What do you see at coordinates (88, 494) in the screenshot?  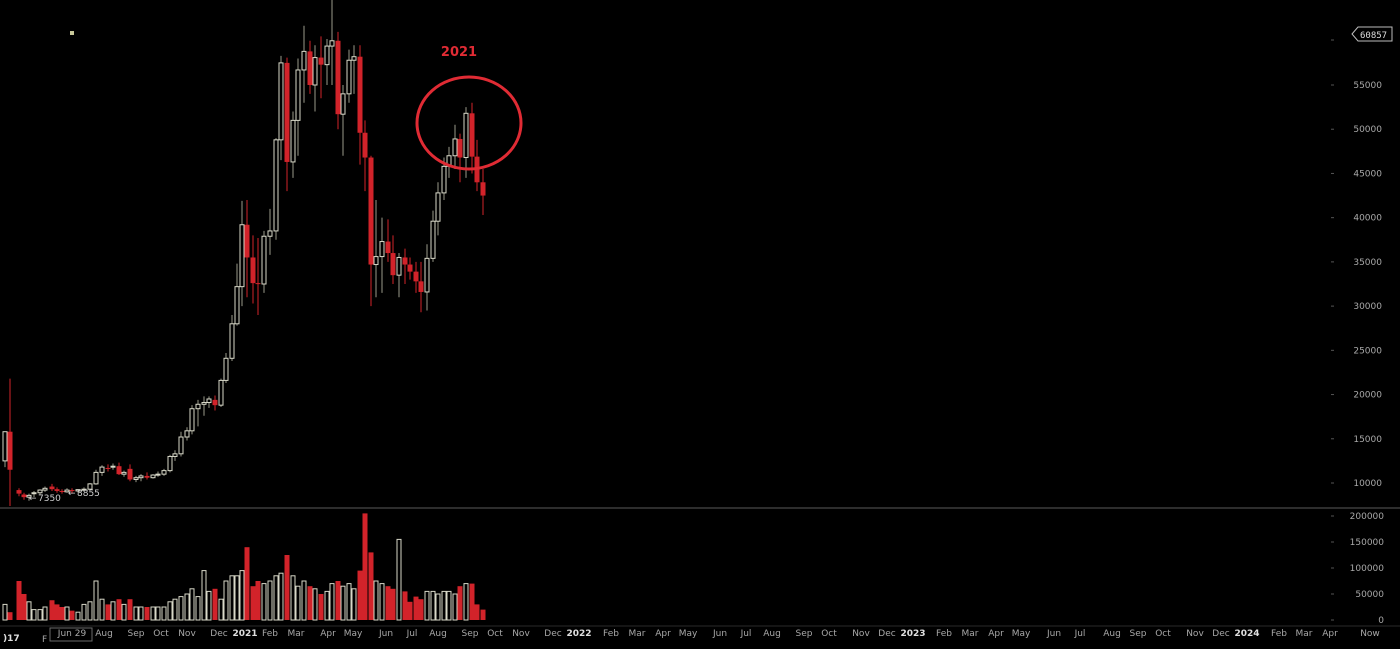 I see `low-marker-value-2: 8855` at bounding box center [88, 494].